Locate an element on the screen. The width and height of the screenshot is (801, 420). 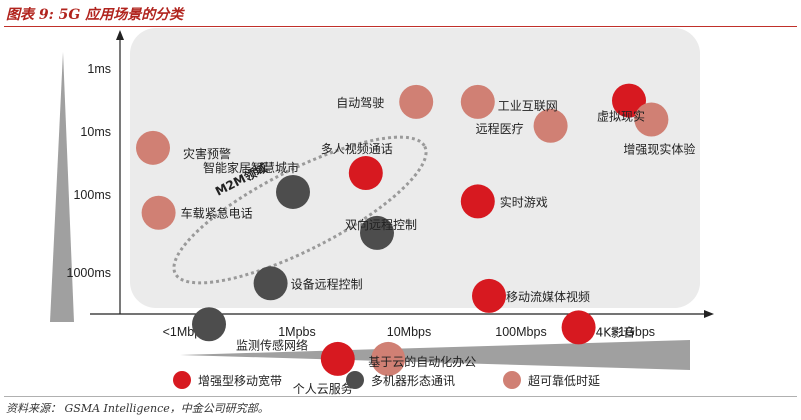
scenario-label: 虚拟现实 is located at coordinates (621, 116).